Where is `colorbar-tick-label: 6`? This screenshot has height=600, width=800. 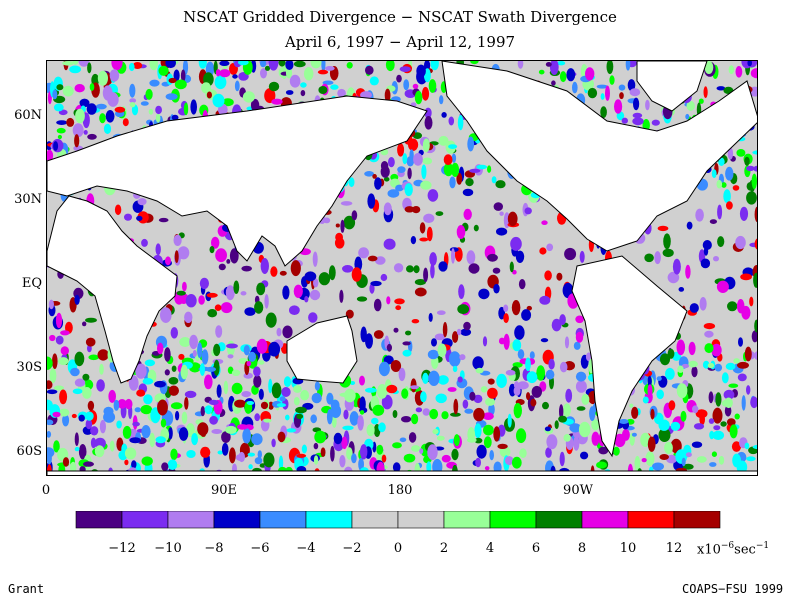
colorbar-tick-label: 6 is located at coordinates (536, 548).